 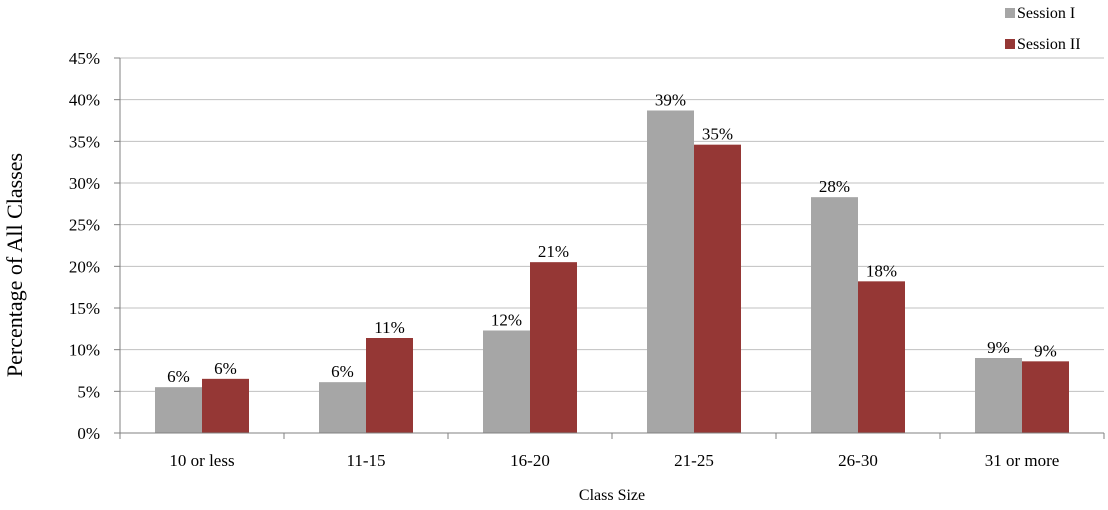 What do you see at coordinates (881, 270) in the screenshot?
I see `data-label: 18%` at bounding box center [881, 270].